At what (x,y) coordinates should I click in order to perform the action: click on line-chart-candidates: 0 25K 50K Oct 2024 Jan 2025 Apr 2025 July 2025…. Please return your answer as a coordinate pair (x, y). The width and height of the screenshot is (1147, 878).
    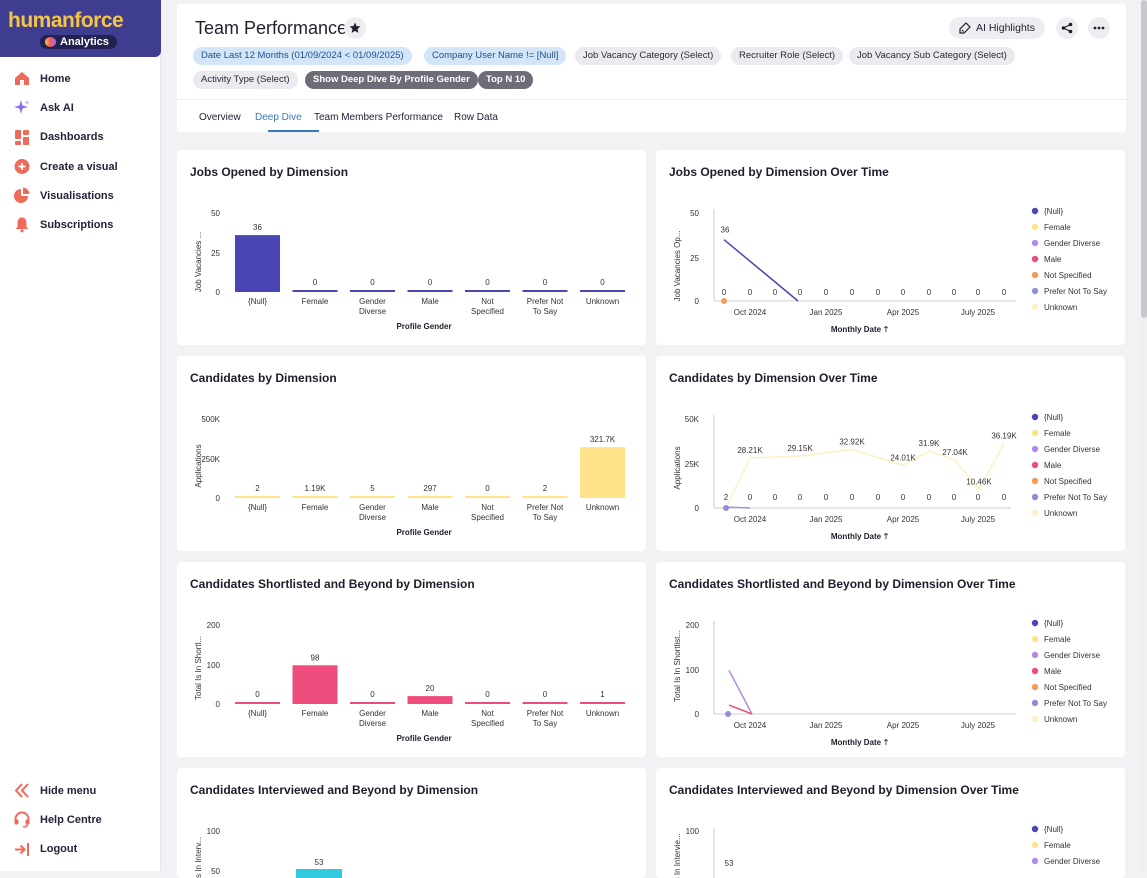
    Looking at the image, I should click on (890, 477).